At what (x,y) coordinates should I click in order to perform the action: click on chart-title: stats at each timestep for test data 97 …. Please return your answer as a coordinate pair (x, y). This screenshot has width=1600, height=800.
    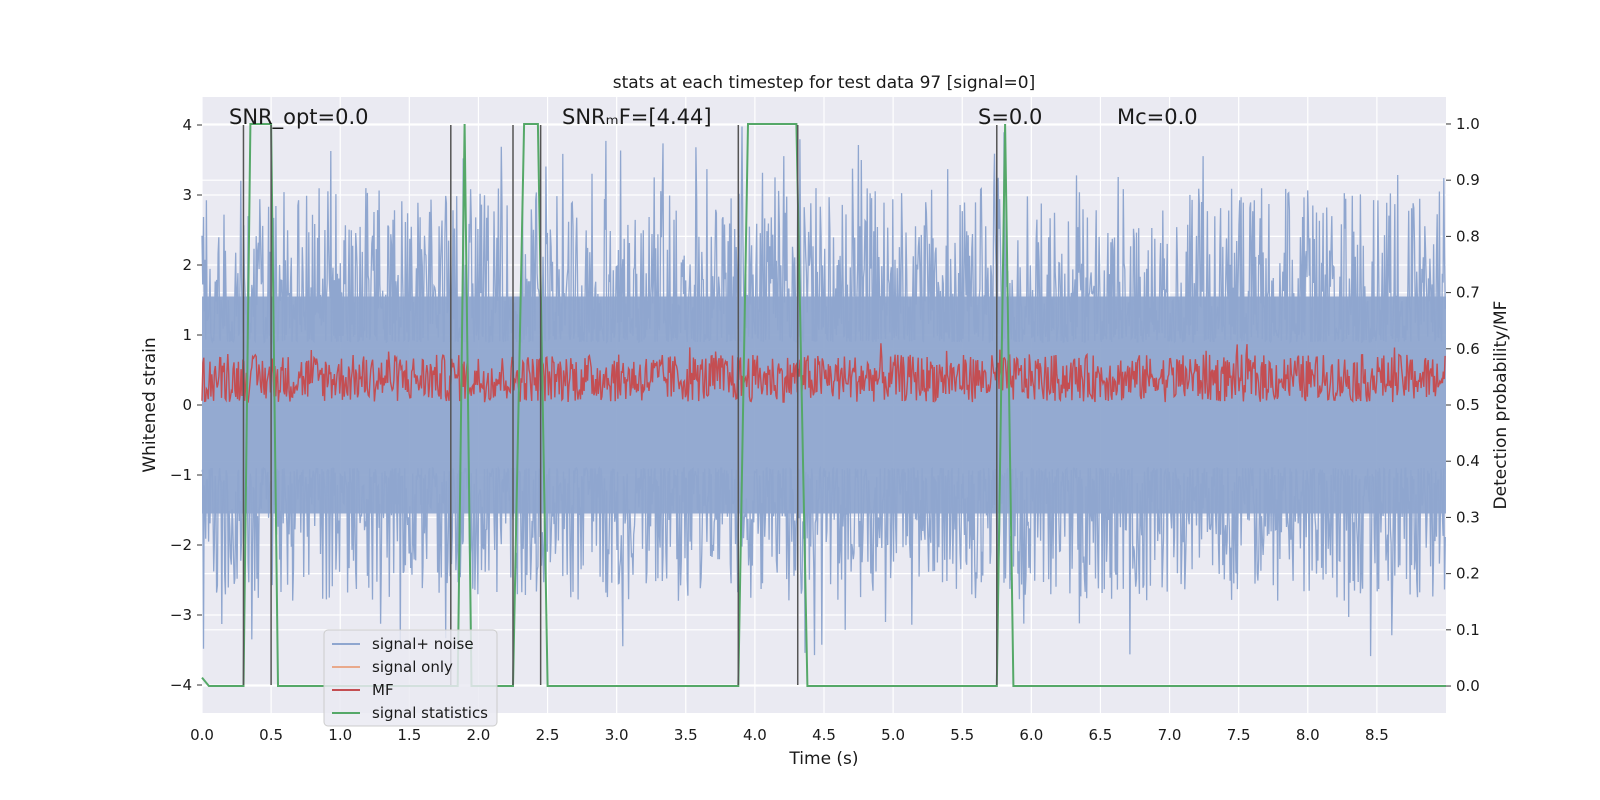
    Looking at the image, I should click on (824, 83).